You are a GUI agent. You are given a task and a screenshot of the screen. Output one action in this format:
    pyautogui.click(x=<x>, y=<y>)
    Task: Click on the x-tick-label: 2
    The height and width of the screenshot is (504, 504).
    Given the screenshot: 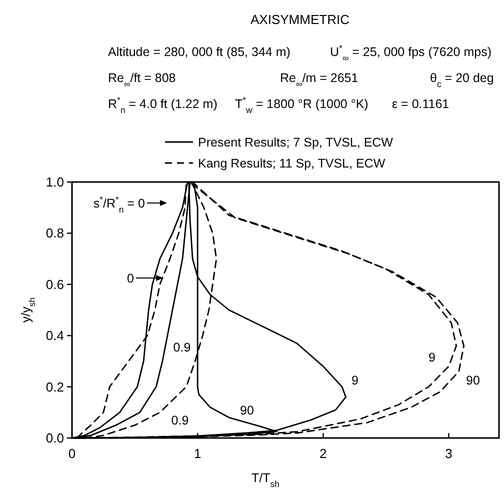 What is the action you would take?
    pyautogui.click(x=323, y=453)
    